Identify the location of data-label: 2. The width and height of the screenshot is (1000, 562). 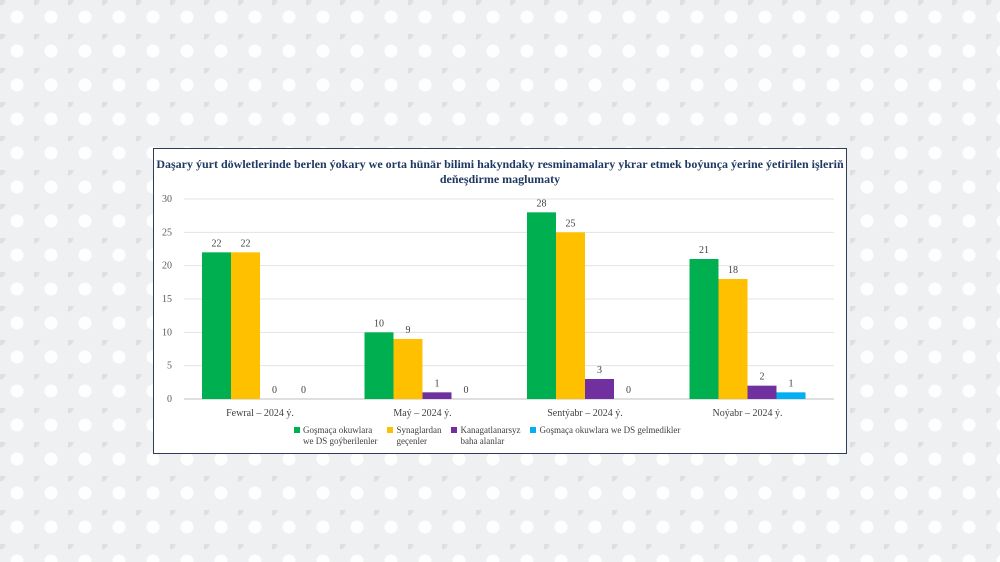
(762, 377).